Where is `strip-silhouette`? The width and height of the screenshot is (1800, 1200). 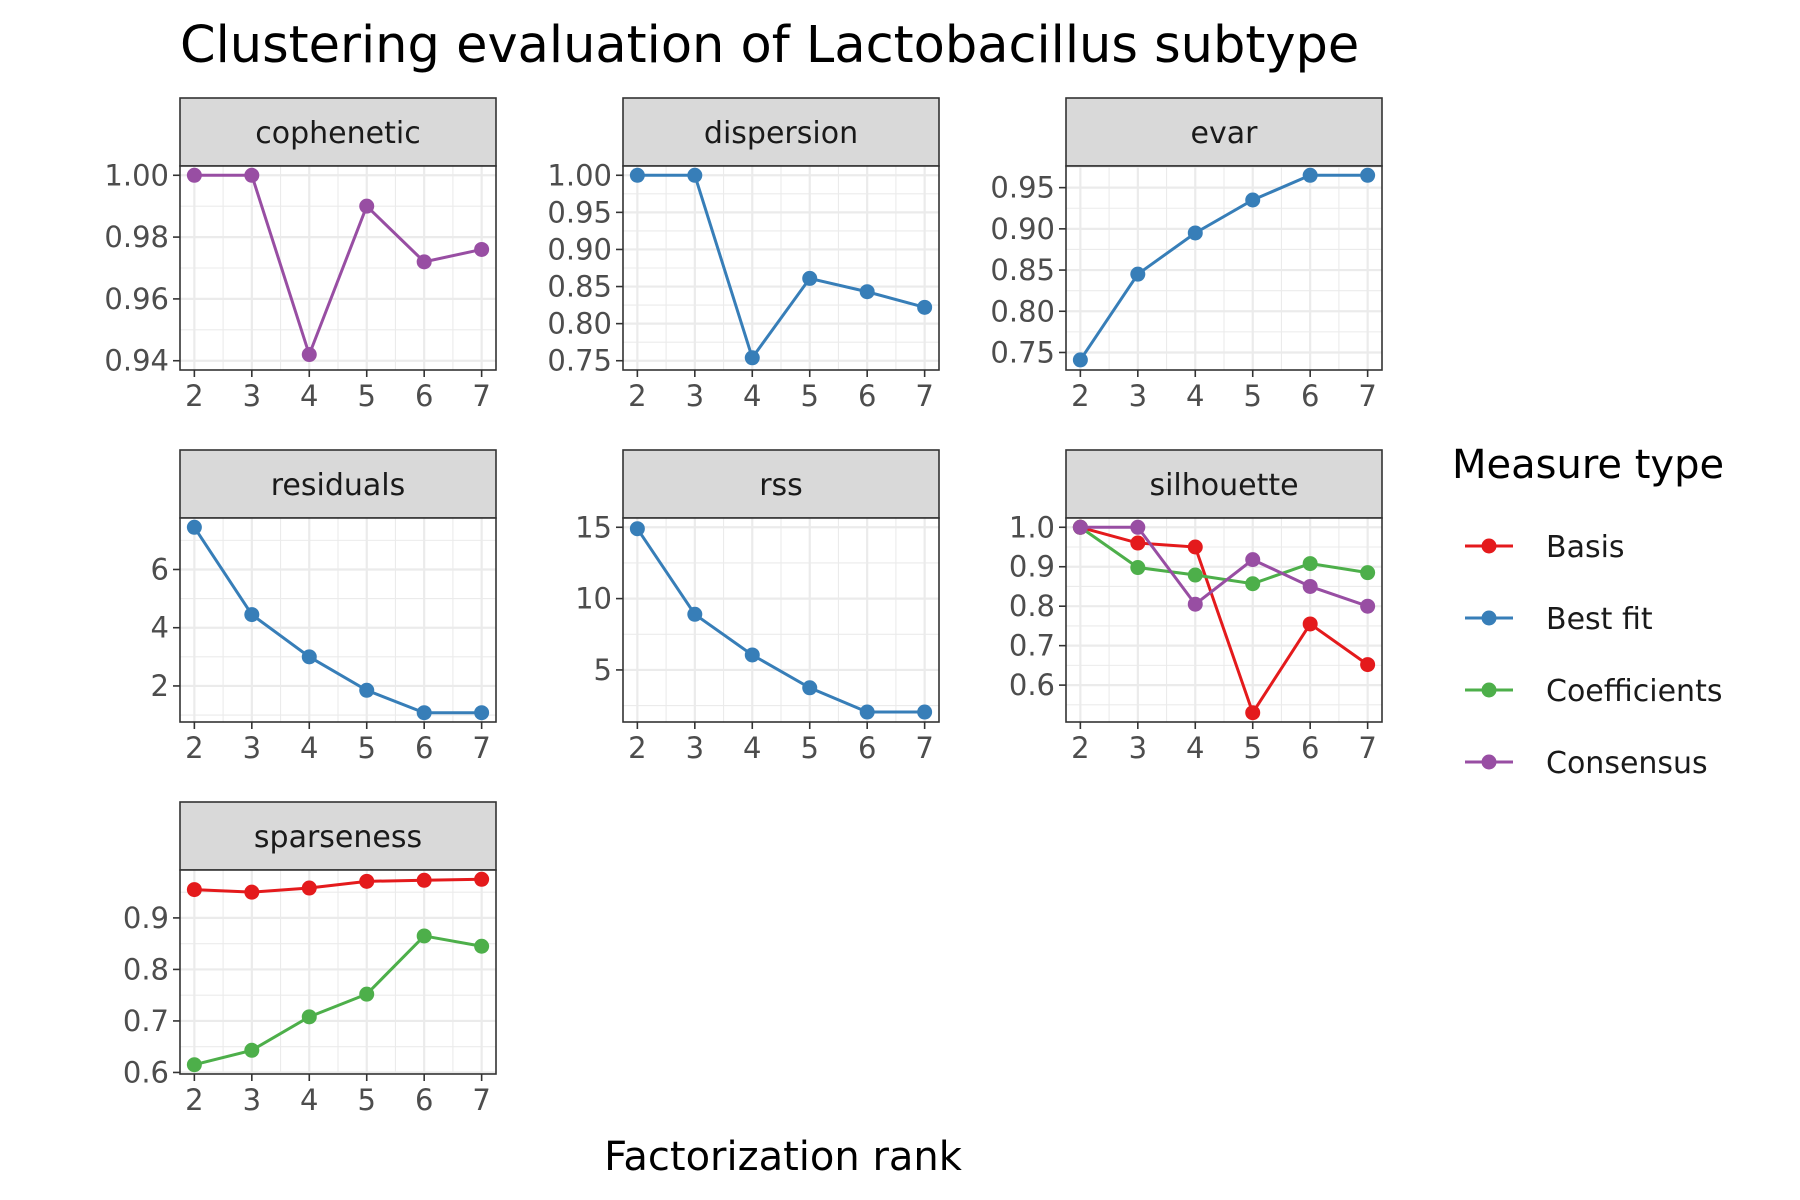
strip-silhouette is located at coordinates (1224, 484).